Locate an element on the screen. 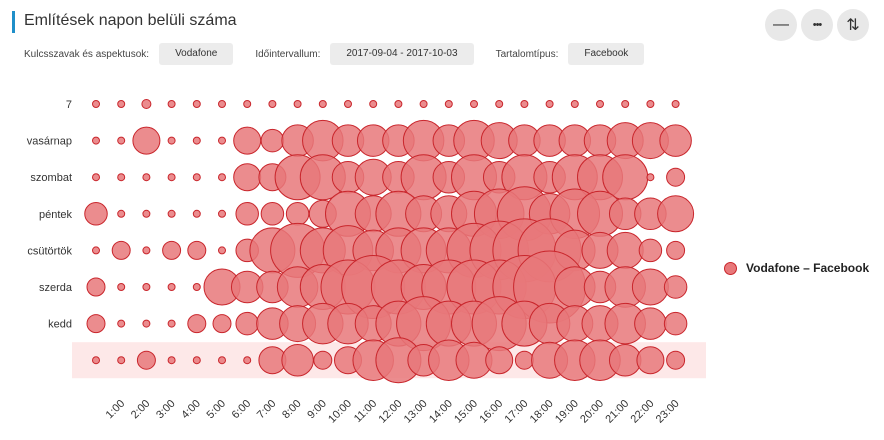  legend-item: Vodafone – Facebook is located at coordinates (796, 268).